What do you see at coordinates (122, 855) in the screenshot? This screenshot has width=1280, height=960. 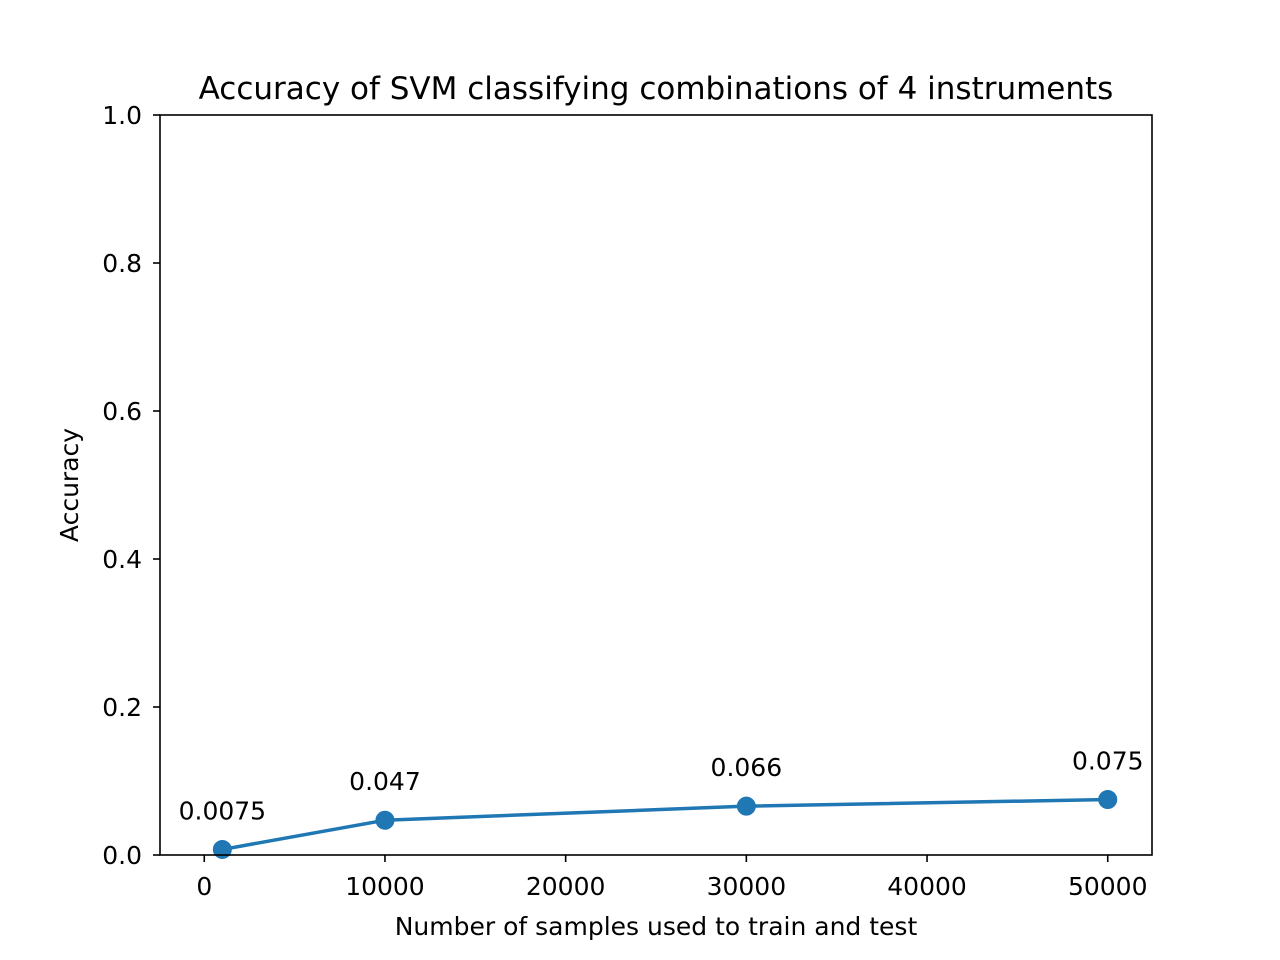 I see `y-tick-label: 0.0` at bounding box center [122, 855].